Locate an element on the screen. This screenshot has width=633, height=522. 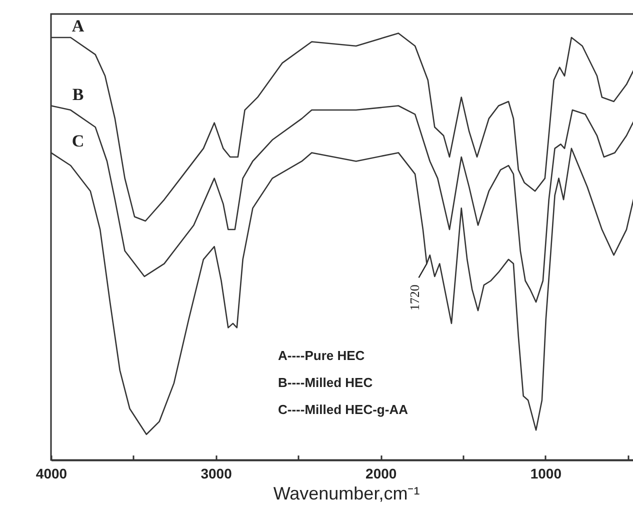
x-tick-label: 2000 is located at coordinates (381, 474).